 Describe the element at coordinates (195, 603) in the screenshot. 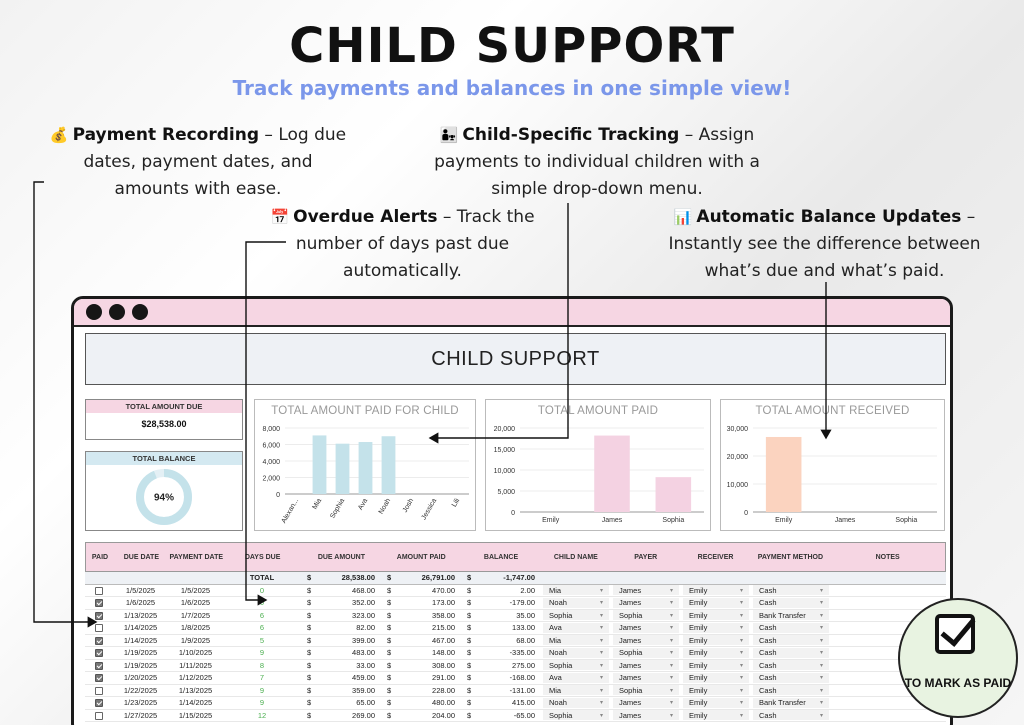

I see `payment-date-cell: 1/6/2025` at that location.